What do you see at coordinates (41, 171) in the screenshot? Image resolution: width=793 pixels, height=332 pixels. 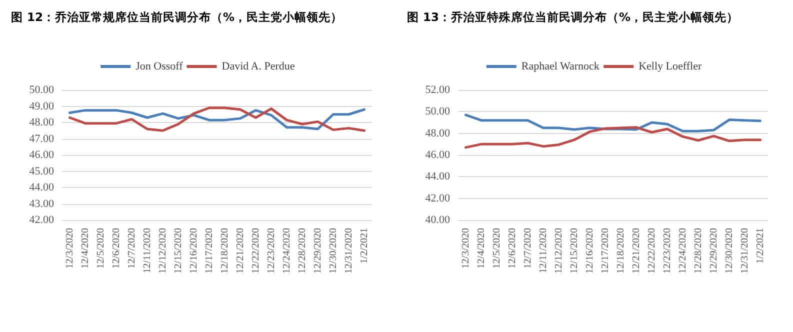 I see `y-tick-label: 45.00` at bounding box center [41, 171].